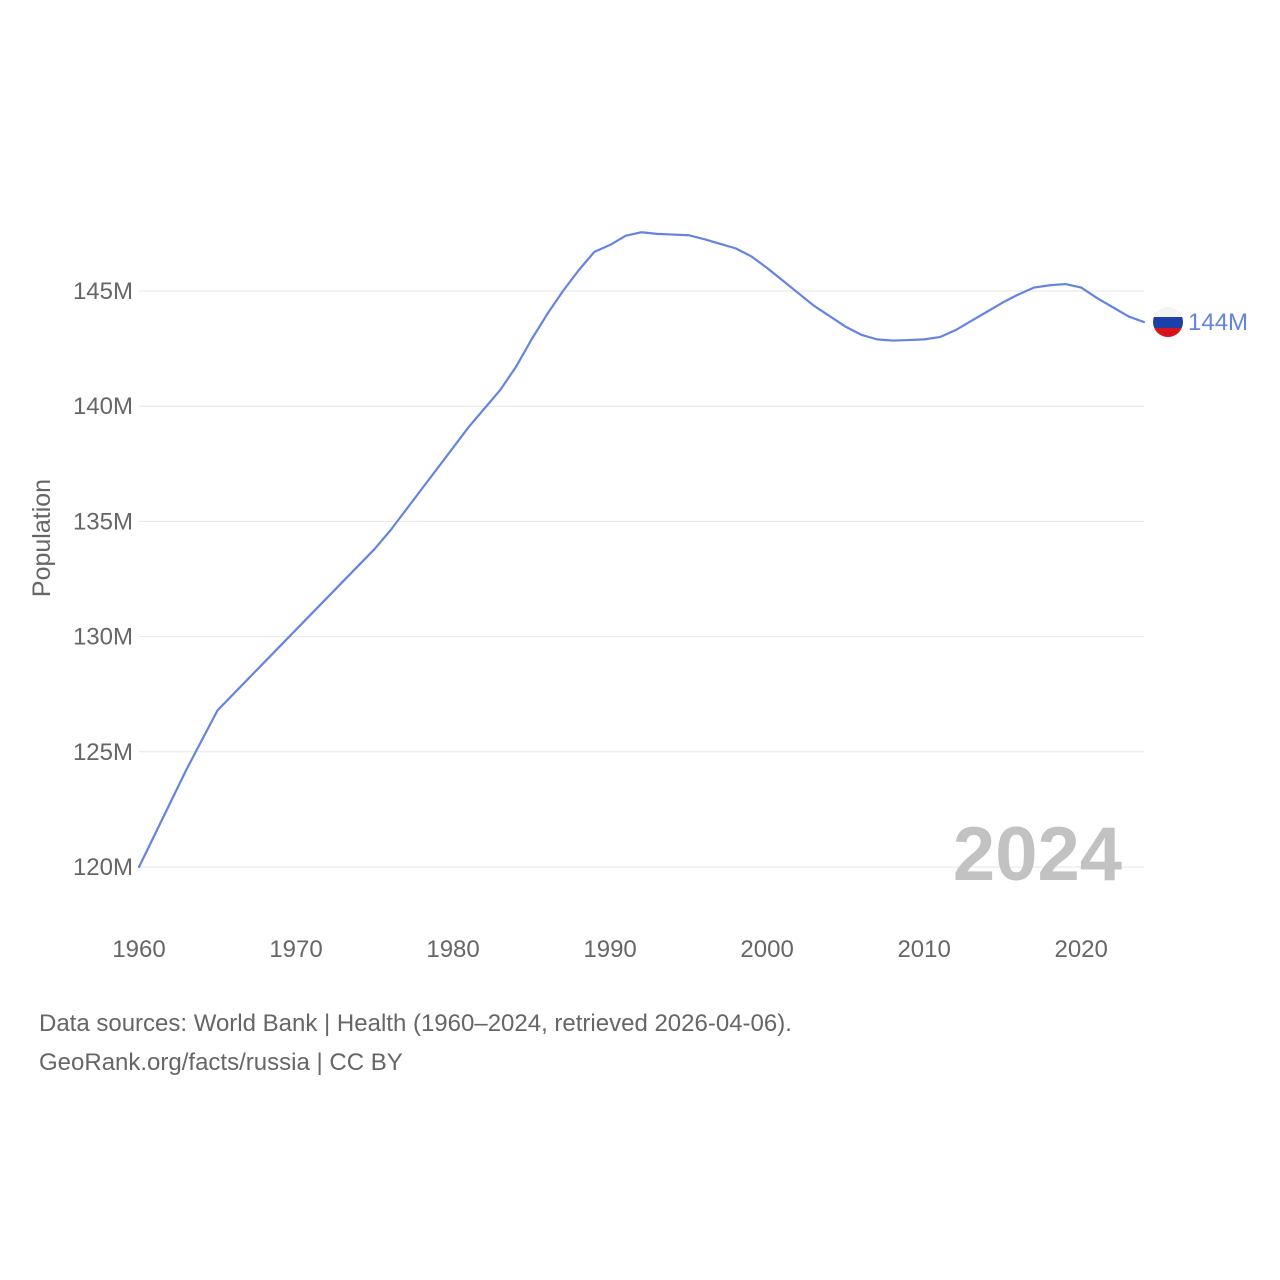 This screenshot has height=1280, width=1280. What do you see at coordinates (1168, 322) in the screenshot?
I see `russia-flag-icon` at bounding box center [1168, 322].